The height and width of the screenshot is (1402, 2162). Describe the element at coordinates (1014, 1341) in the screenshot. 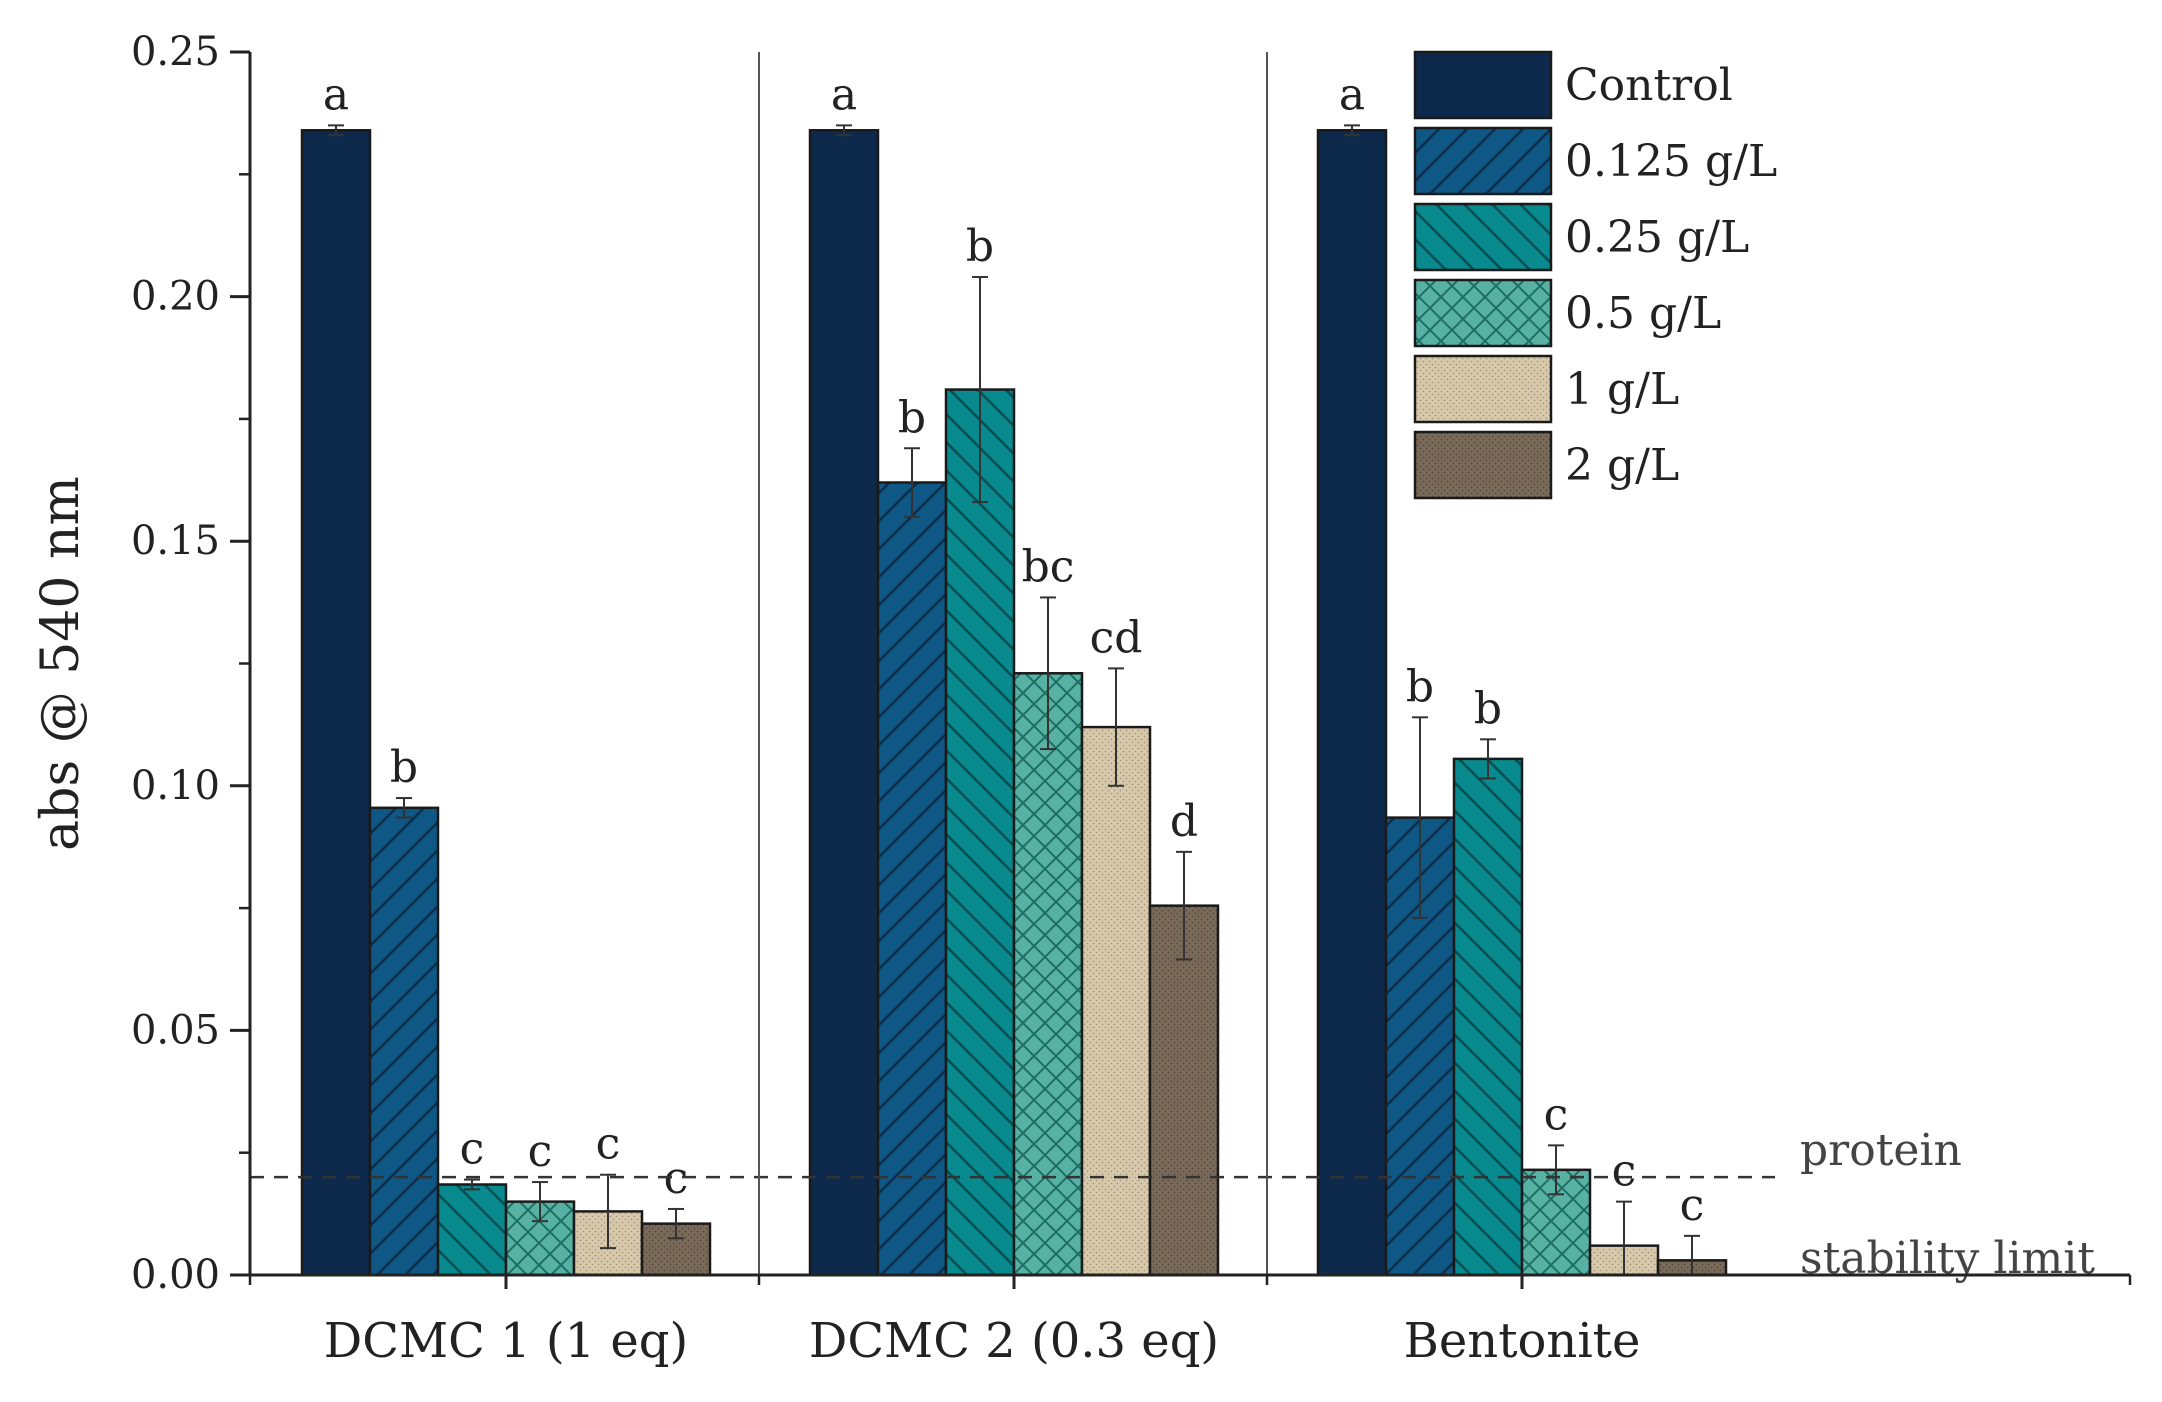

I see `category-label: DCMC 2 (0.3 eq)` at that location.